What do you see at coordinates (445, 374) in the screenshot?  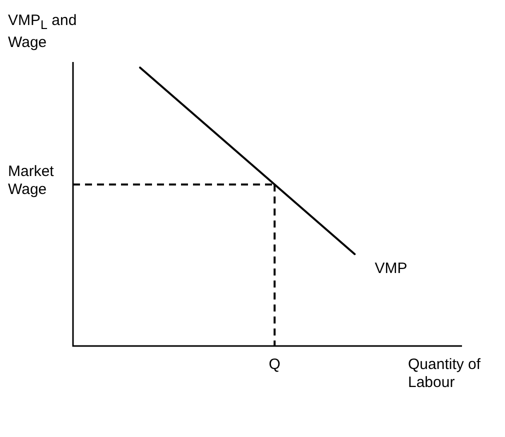 I see `x-axis-title: Quantity of Labour` at bounding box center [445, 374].